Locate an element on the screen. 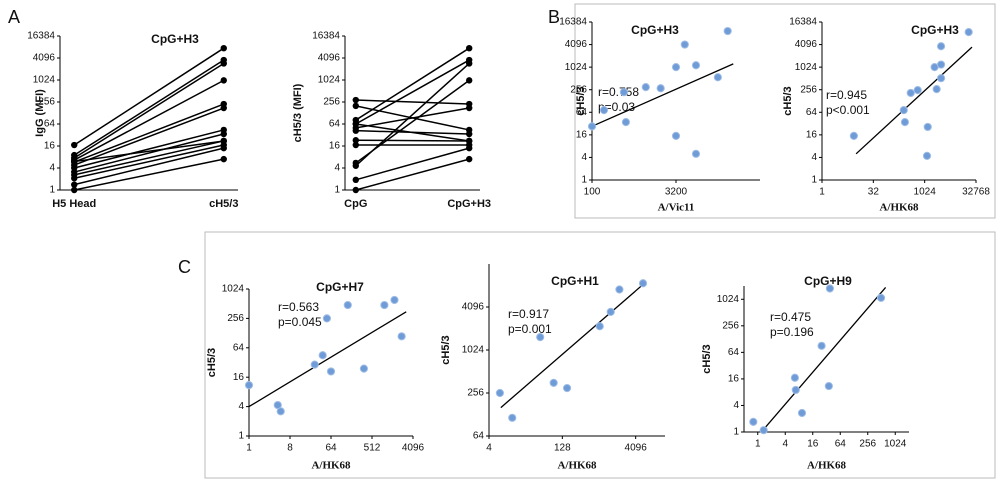 The height and width of the screenshot is (481, 1000). annotation: p=0.196 is located at coordinates (792, 332).